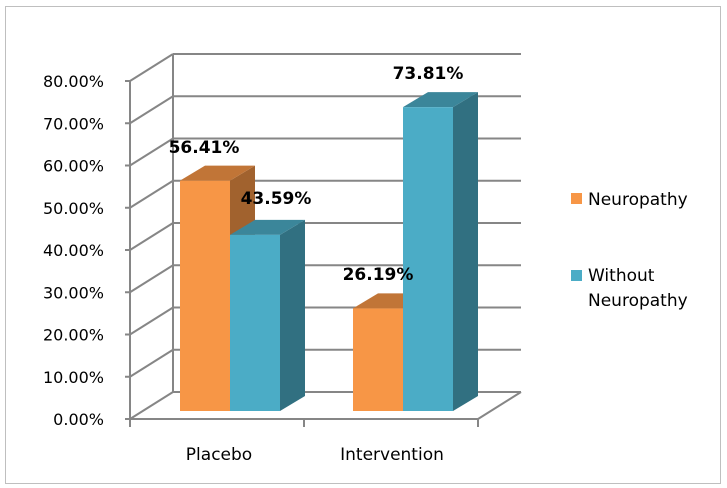 Image resolution: width=727 pixels, height=488 pixels. I want to click on data-label: 26.19%, so click(378, 275).